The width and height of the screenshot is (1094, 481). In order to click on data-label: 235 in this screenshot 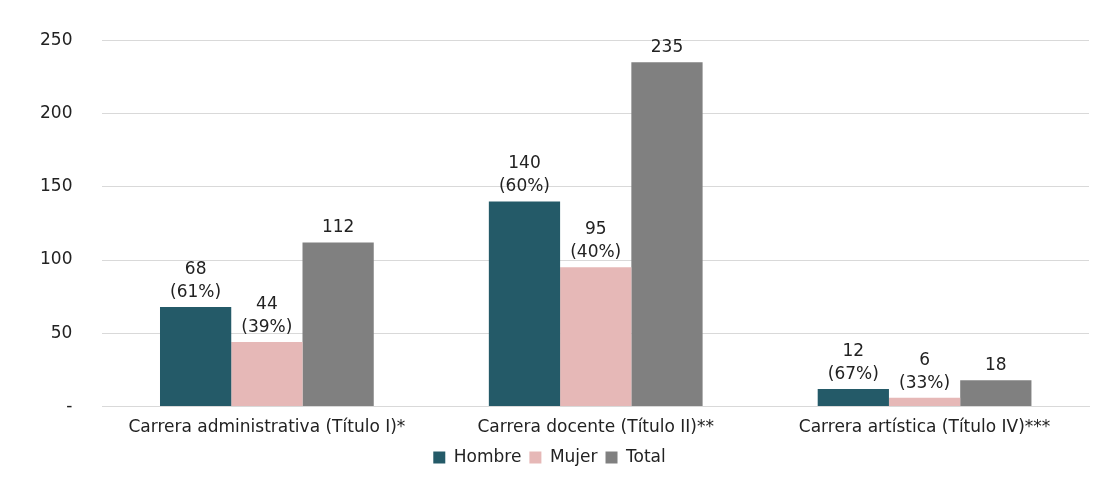, I will do `click(667, 46)`.